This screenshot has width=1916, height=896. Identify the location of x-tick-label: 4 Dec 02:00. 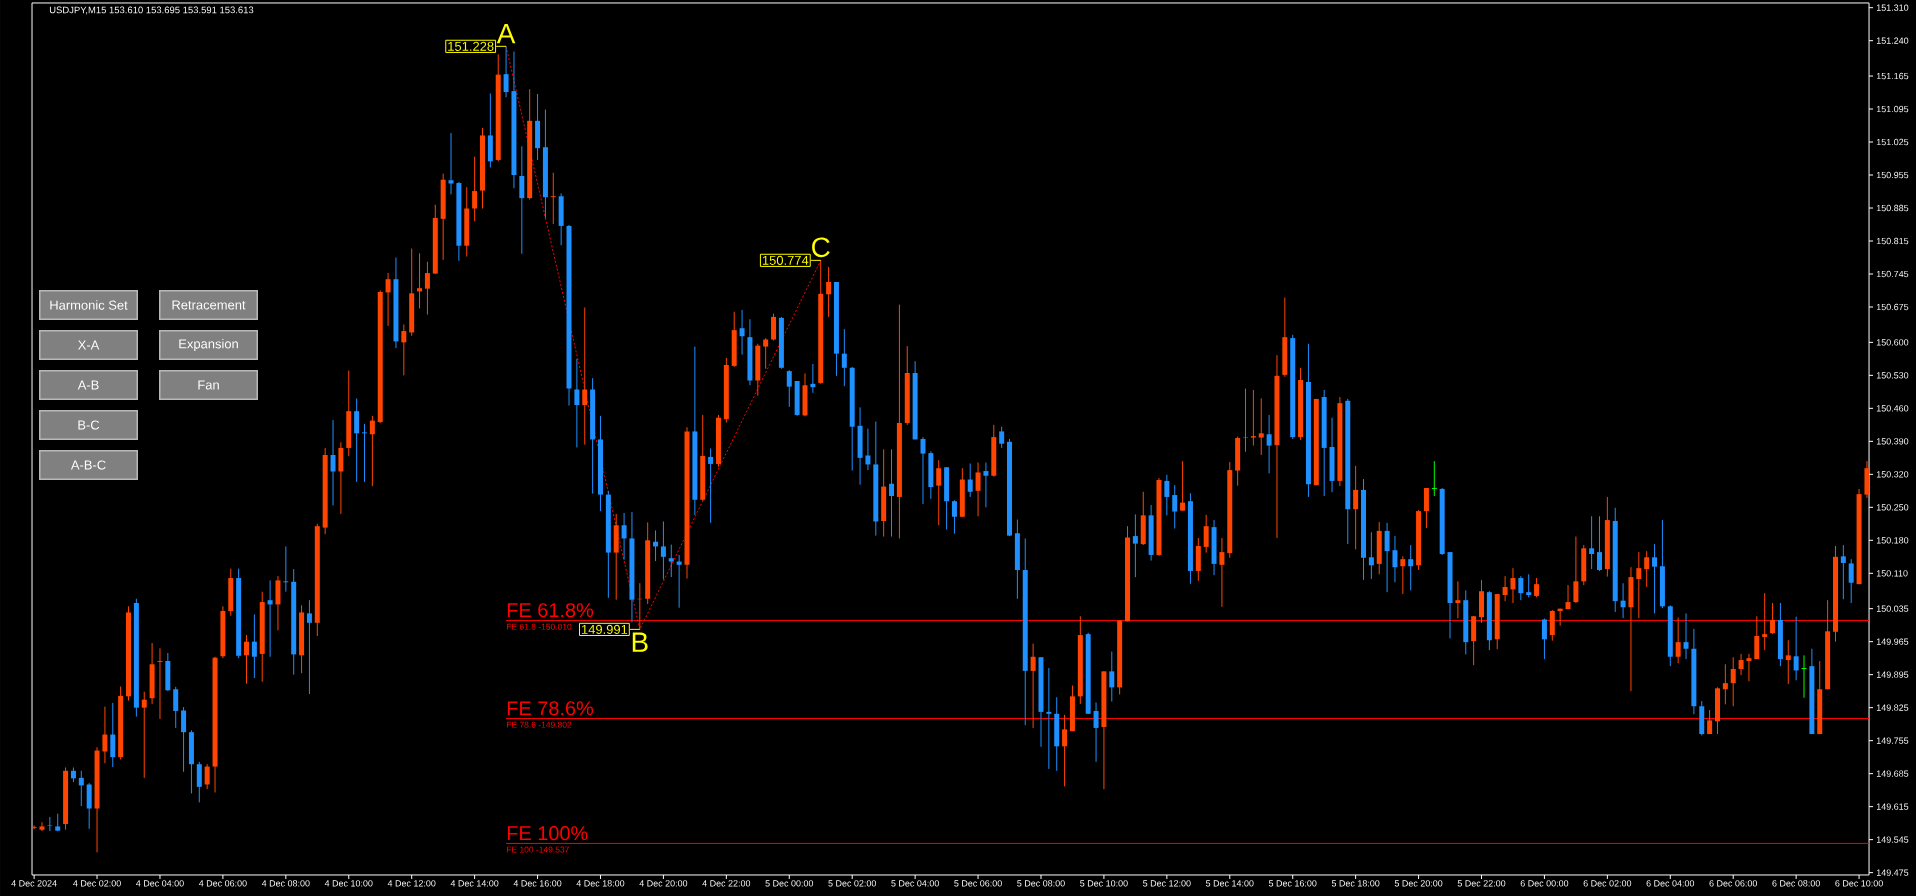
(97, 883).